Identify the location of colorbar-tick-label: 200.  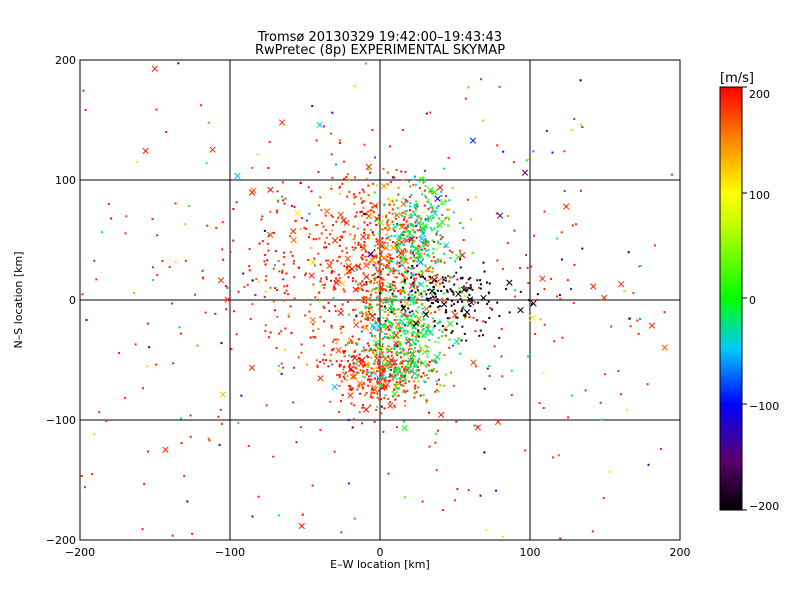
(759, 94).